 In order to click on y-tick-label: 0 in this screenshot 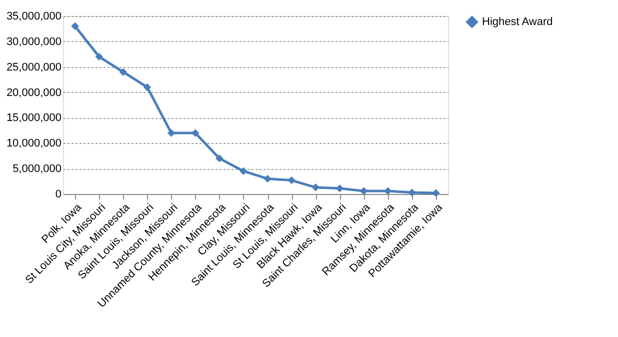, I will do `click(58, 194)`.